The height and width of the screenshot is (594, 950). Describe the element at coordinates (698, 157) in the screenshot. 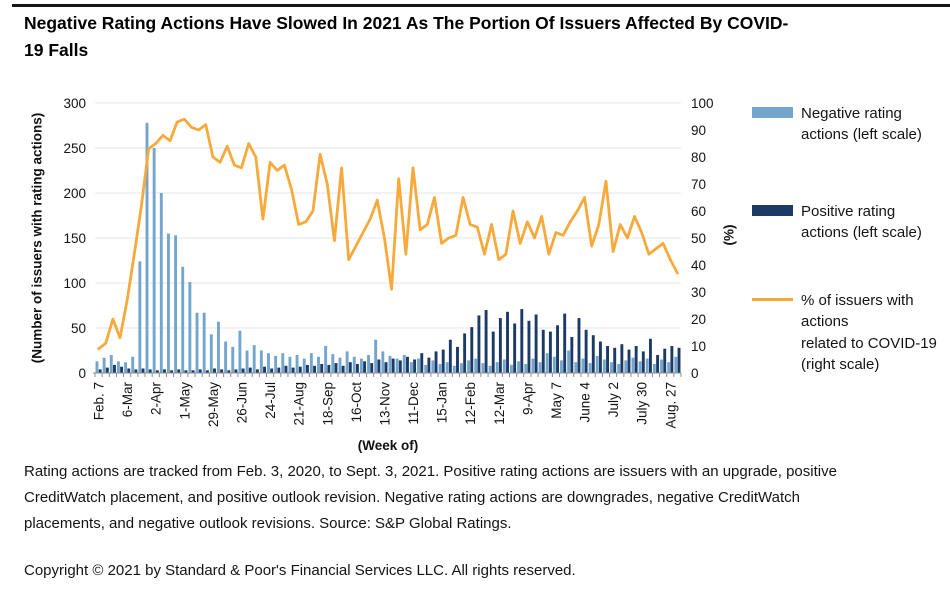

I see `y-right-tick-label: 80` at that location.